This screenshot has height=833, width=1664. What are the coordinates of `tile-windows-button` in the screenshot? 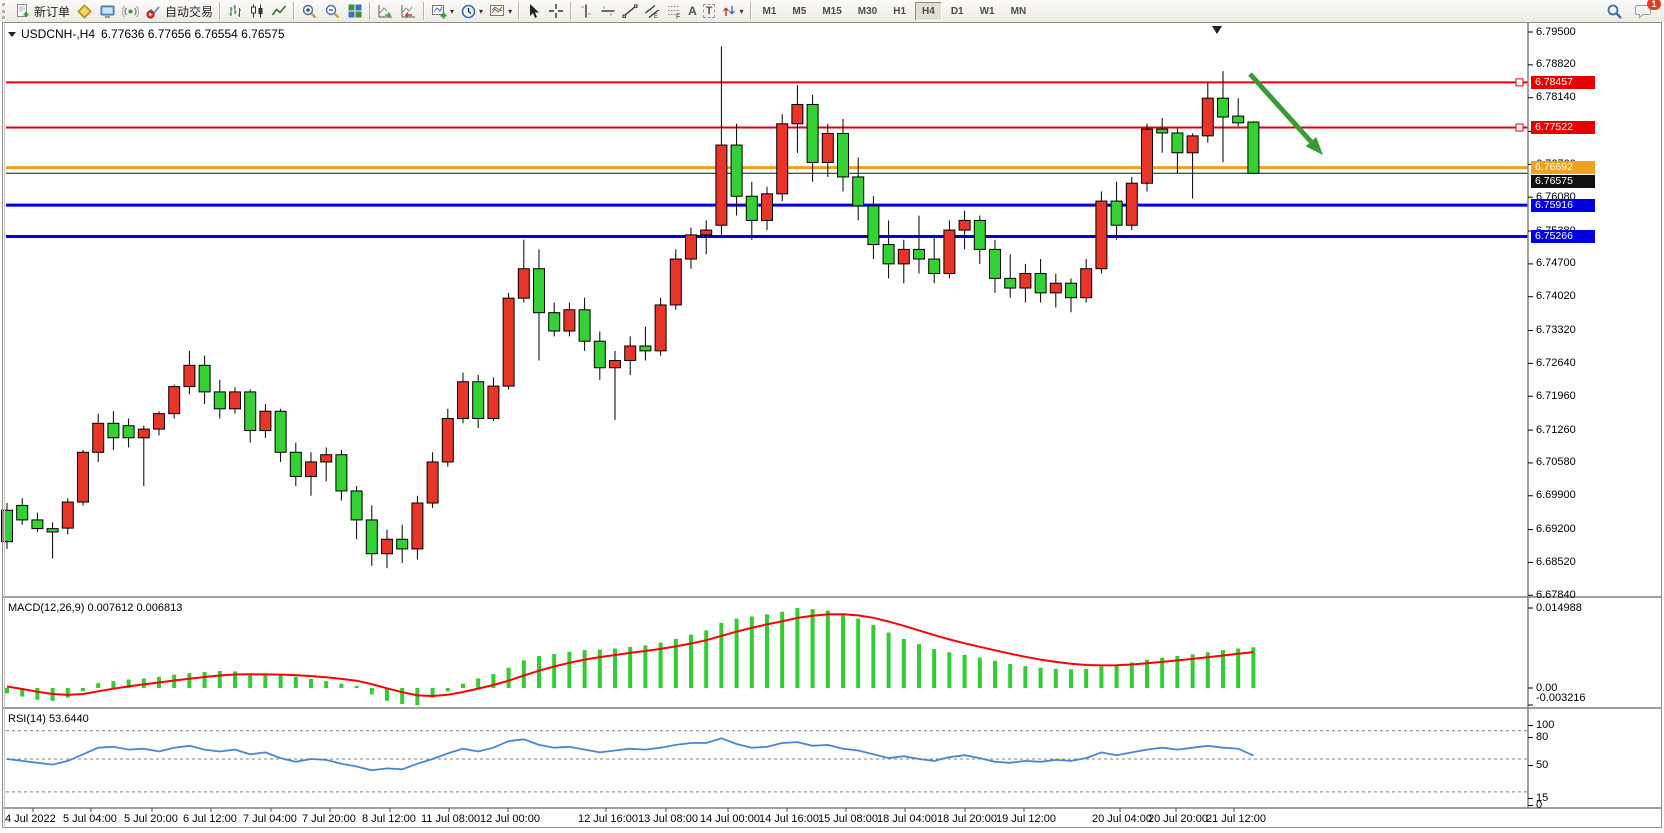 It's located at (355, 11).